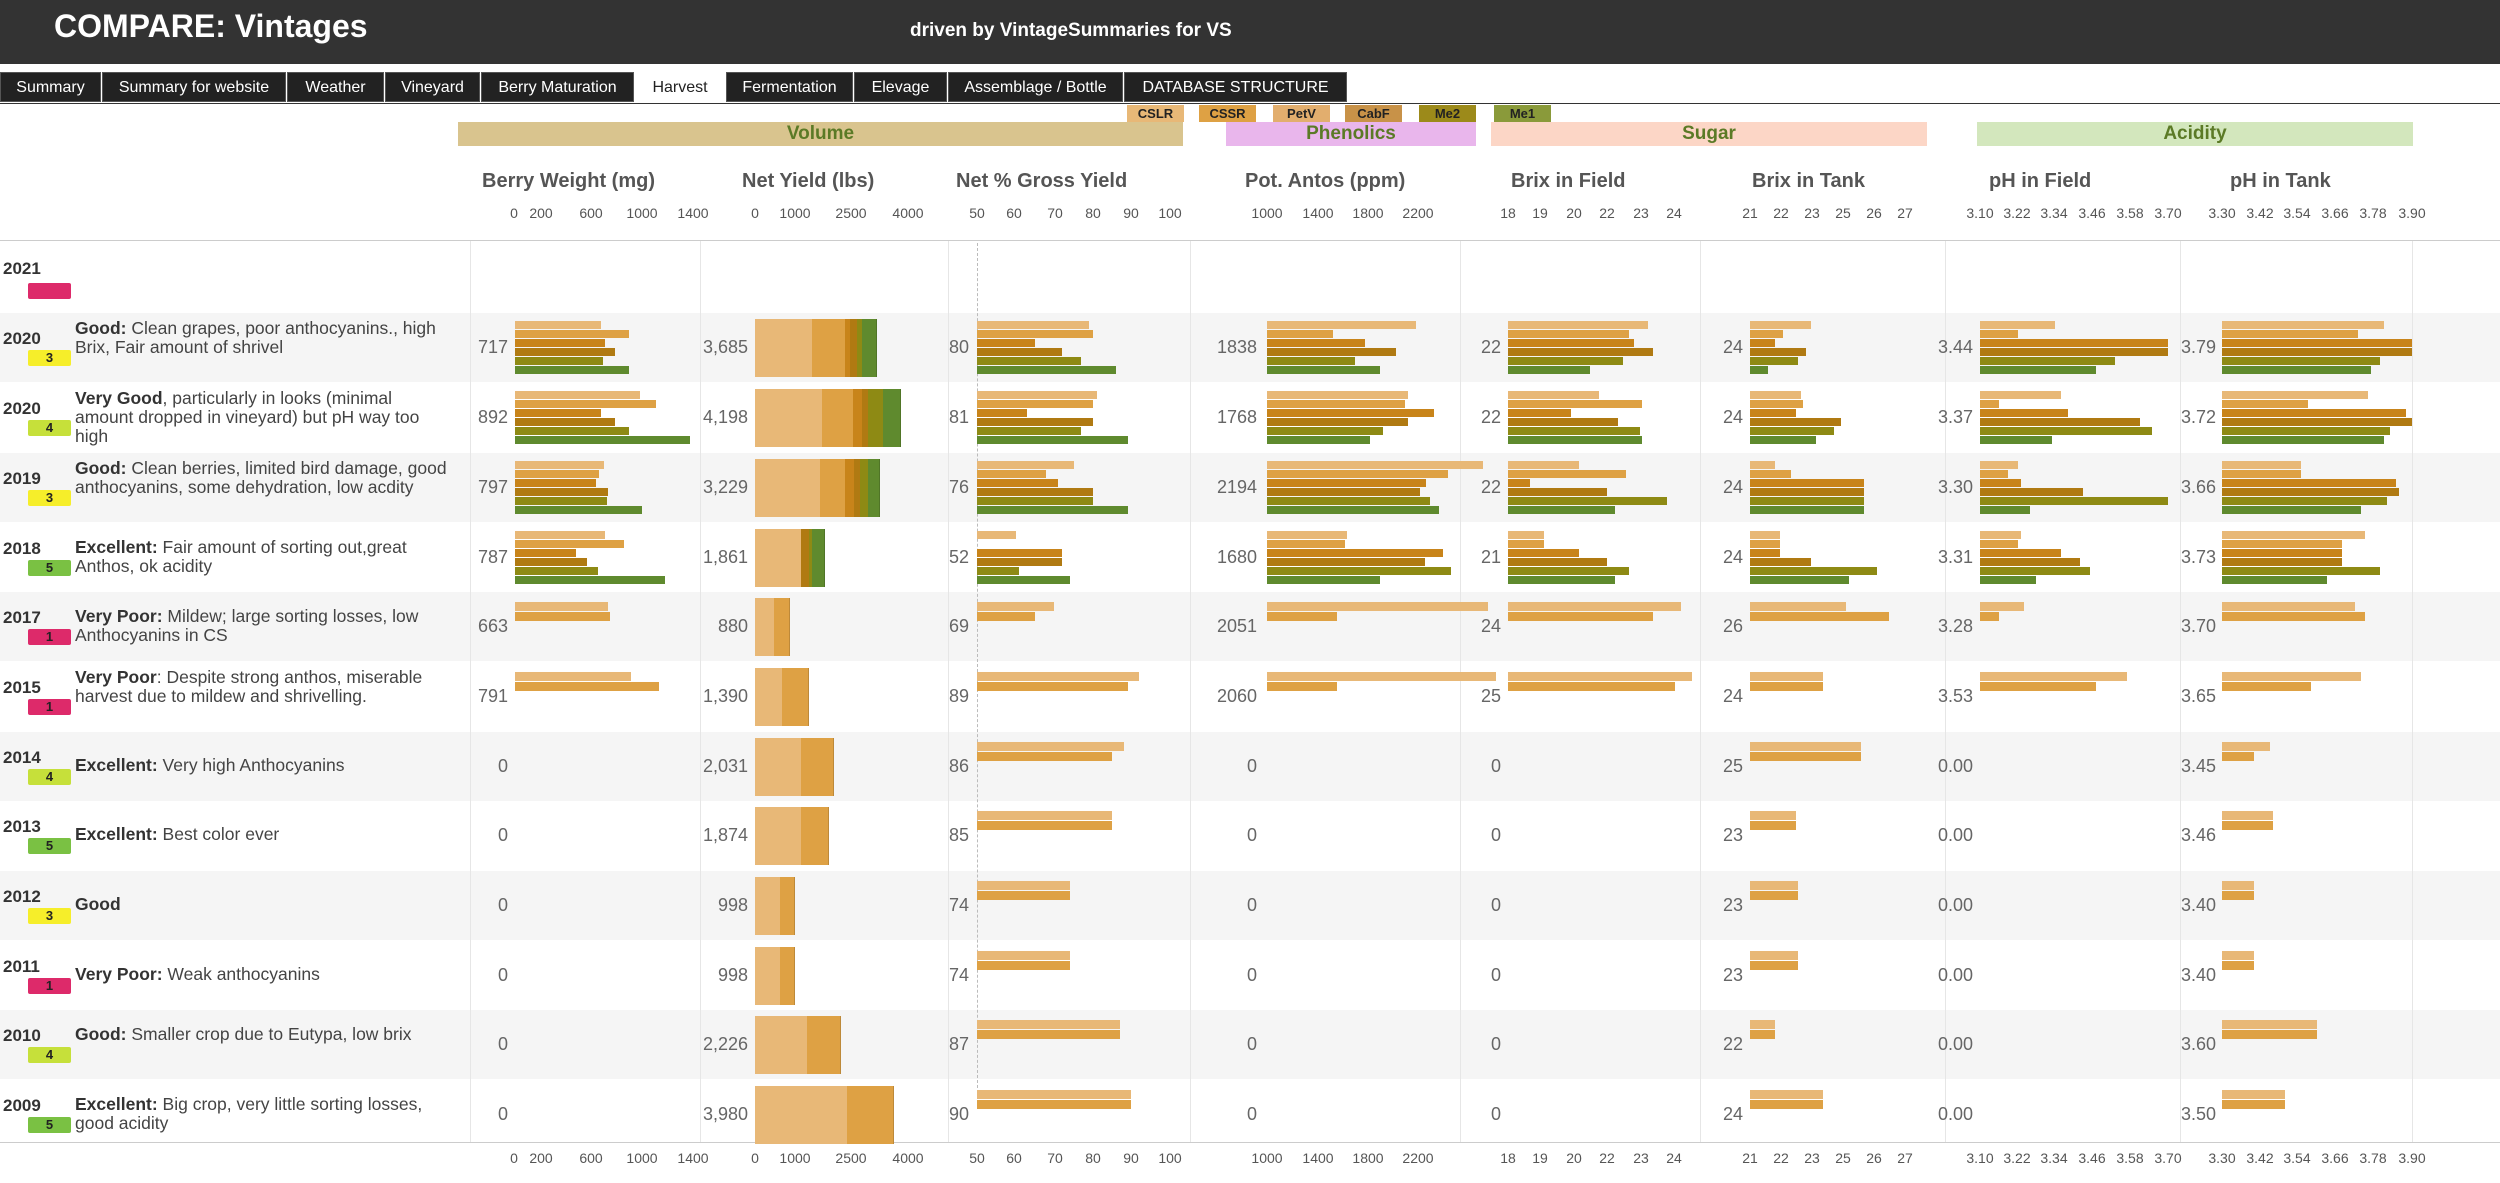 The width and height of the screenshot is (2500, 1183). What do you see at coordinates (1955, 626) in the screenshot?
I see `value-phf: 3.28` at bounding box center [1955, 626].